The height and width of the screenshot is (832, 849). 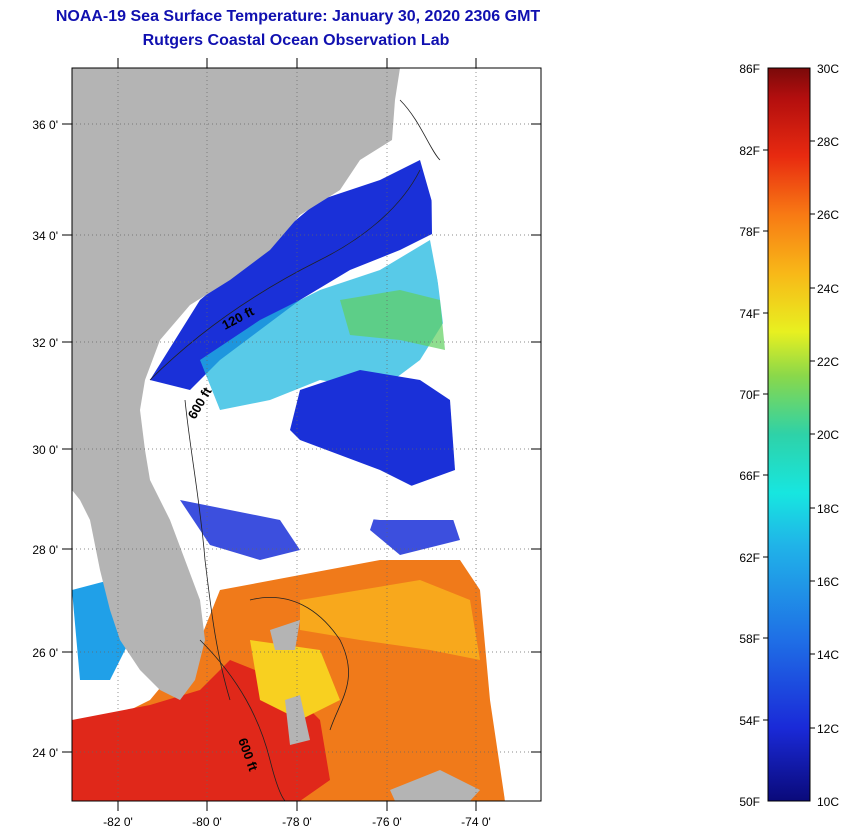 What do you see at coordinates (749, 802) in the screenshot?
I see `fahrenheit-label: 50F` at bounding box center [749, 802].